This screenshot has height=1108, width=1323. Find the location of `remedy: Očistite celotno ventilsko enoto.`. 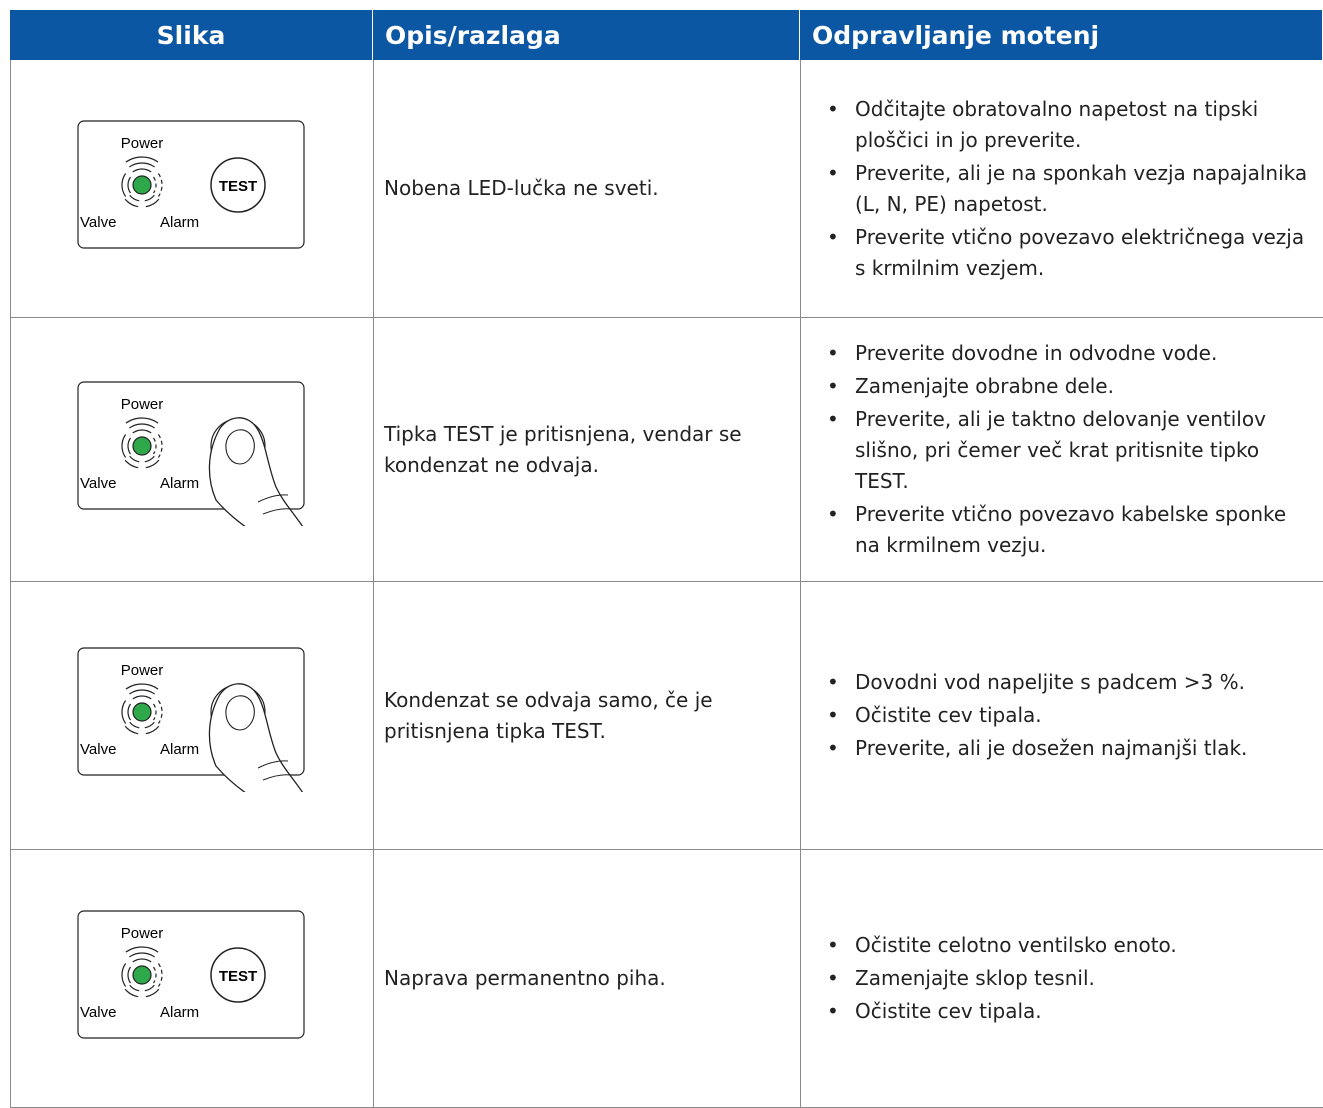

remedy: Očistite celotno ventilsko enoto. is located at coordinates (994, 945).